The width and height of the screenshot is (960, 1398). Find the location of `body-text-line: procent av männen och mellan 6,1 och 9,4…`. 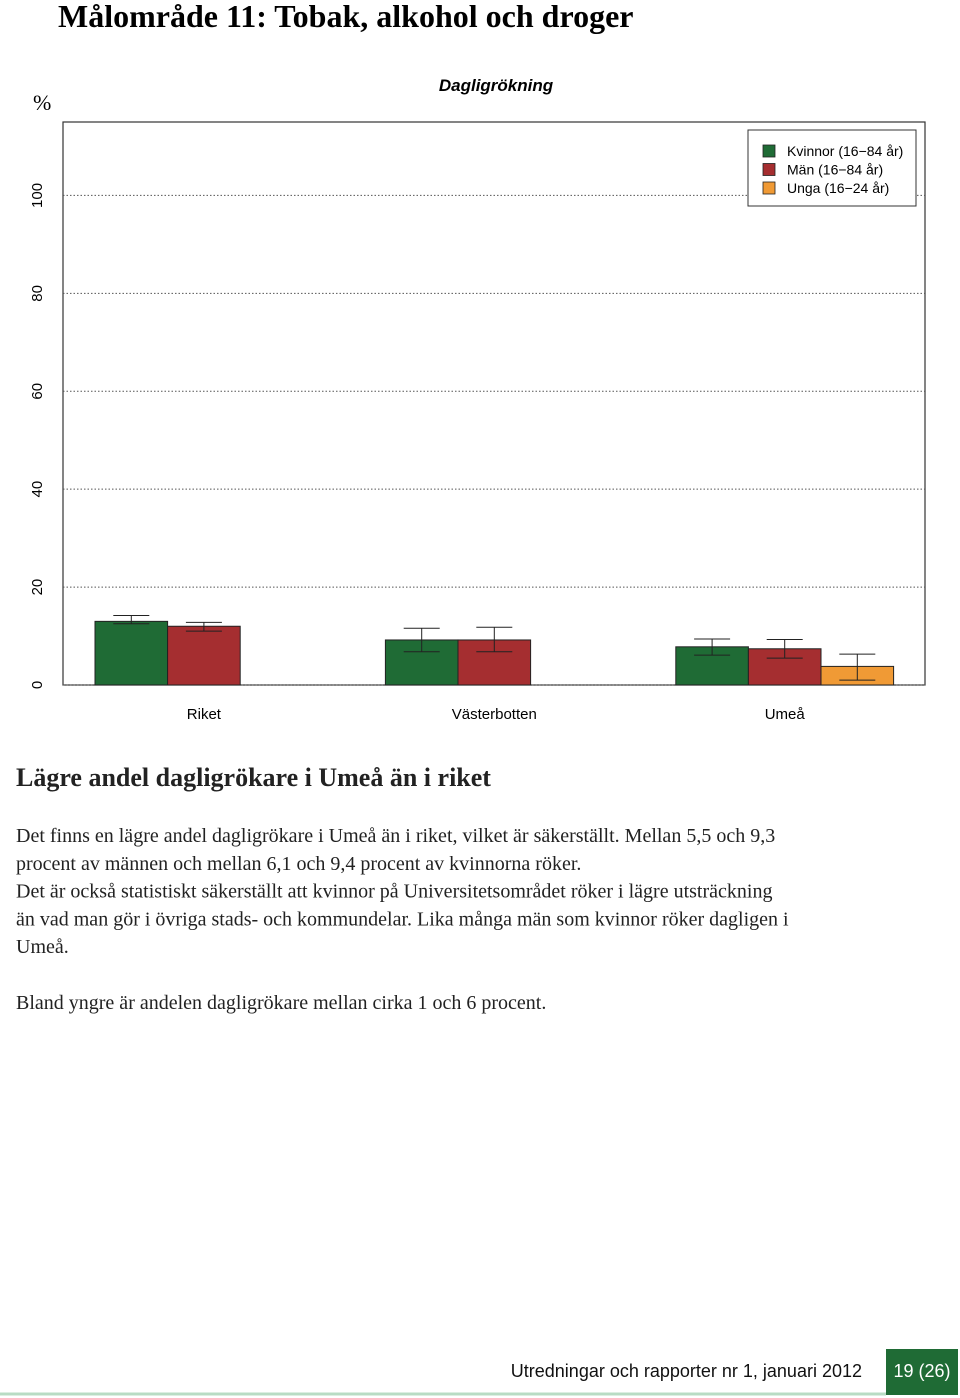

body-text-line: procent av männen och mellan 6,1 och 9,4… is located at coordinates (298, 864).